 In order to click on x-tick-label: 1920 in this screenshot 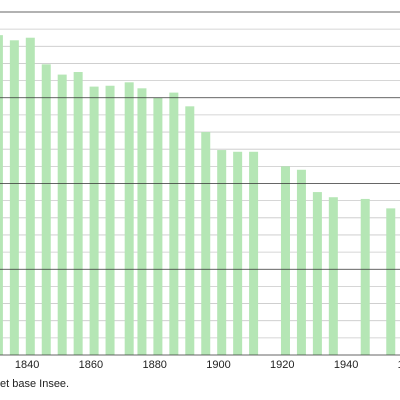, I will do `click(282, 365)`.